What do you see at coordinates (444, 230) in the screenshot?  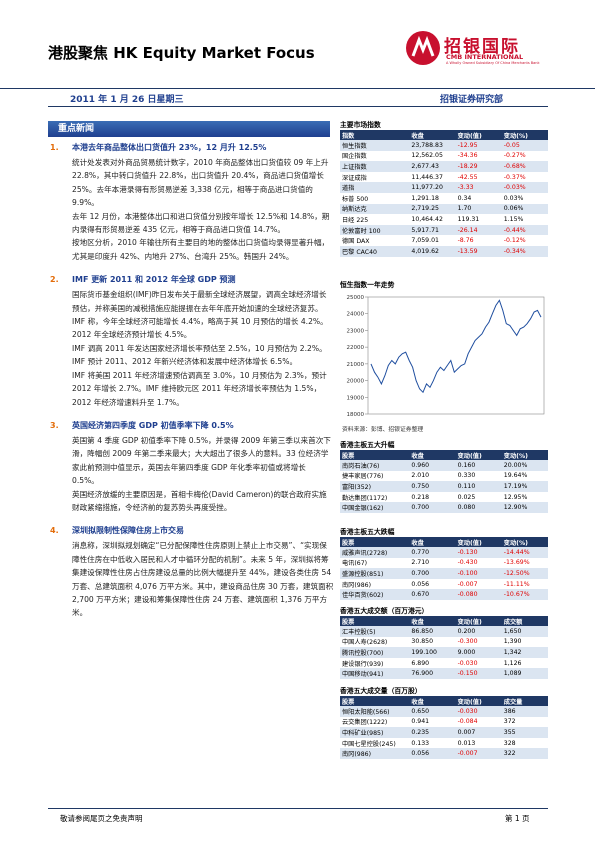 I see `table-row: 伦敦富时 100 5,917.71 -26.14 -0.44%` at bounding box center [444, 230].